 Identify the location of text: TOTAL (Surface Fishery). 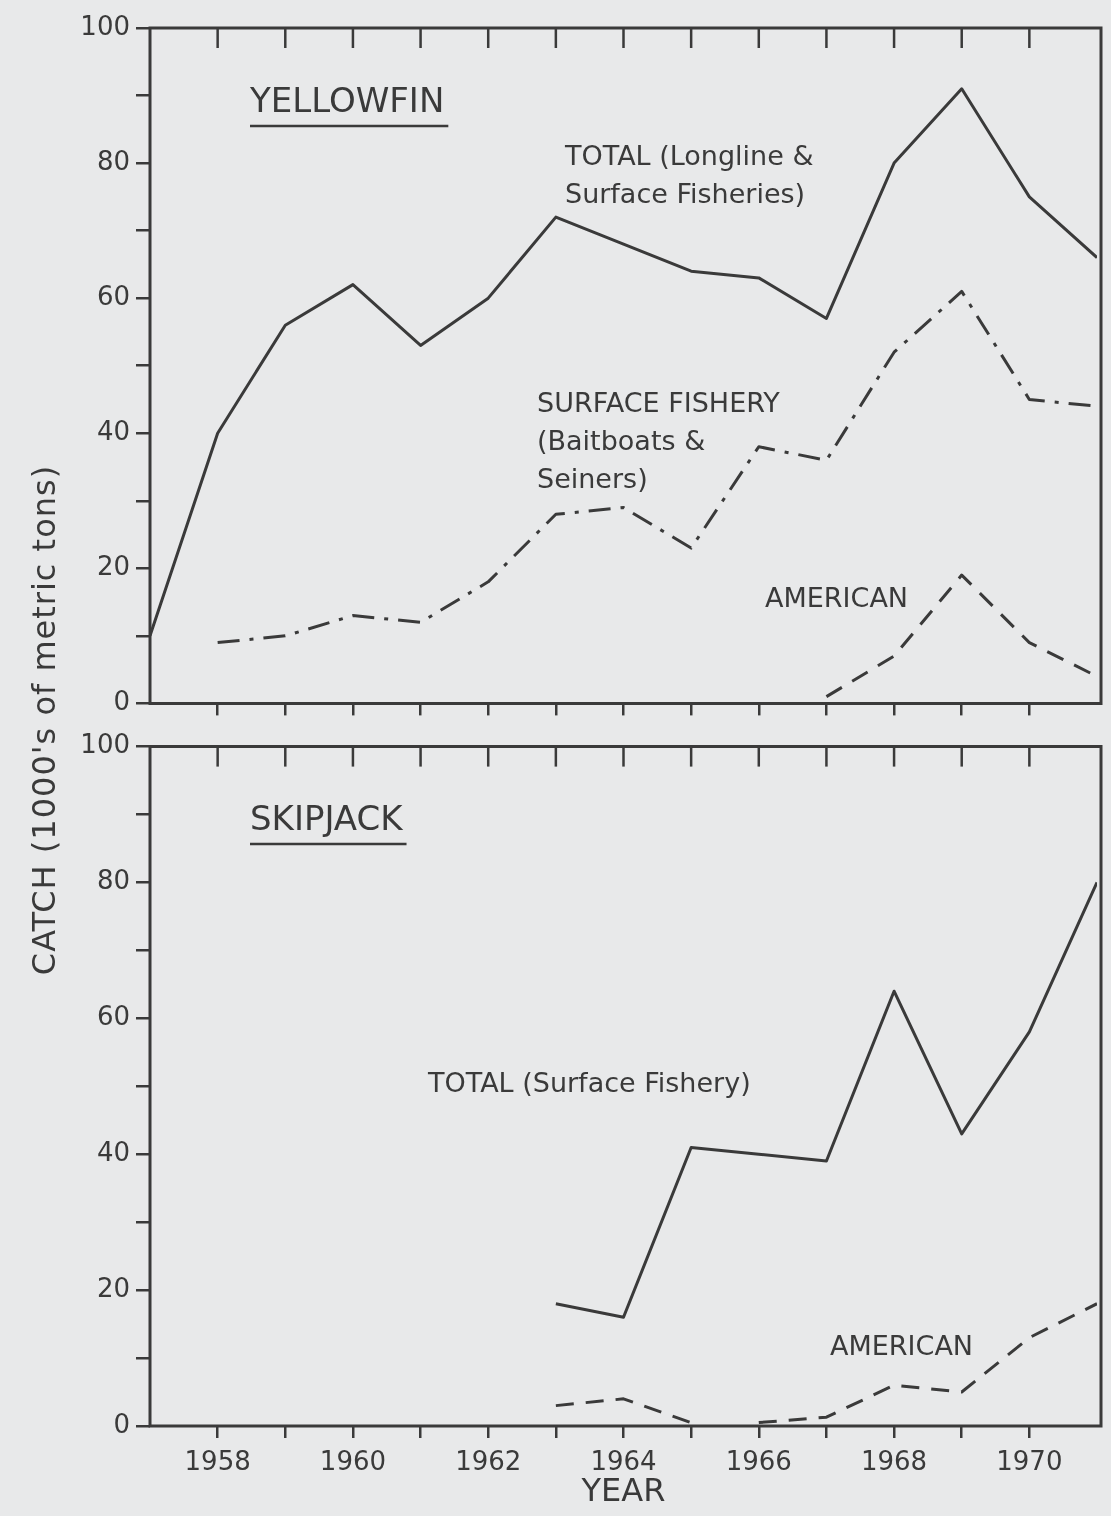
(589, 1082).